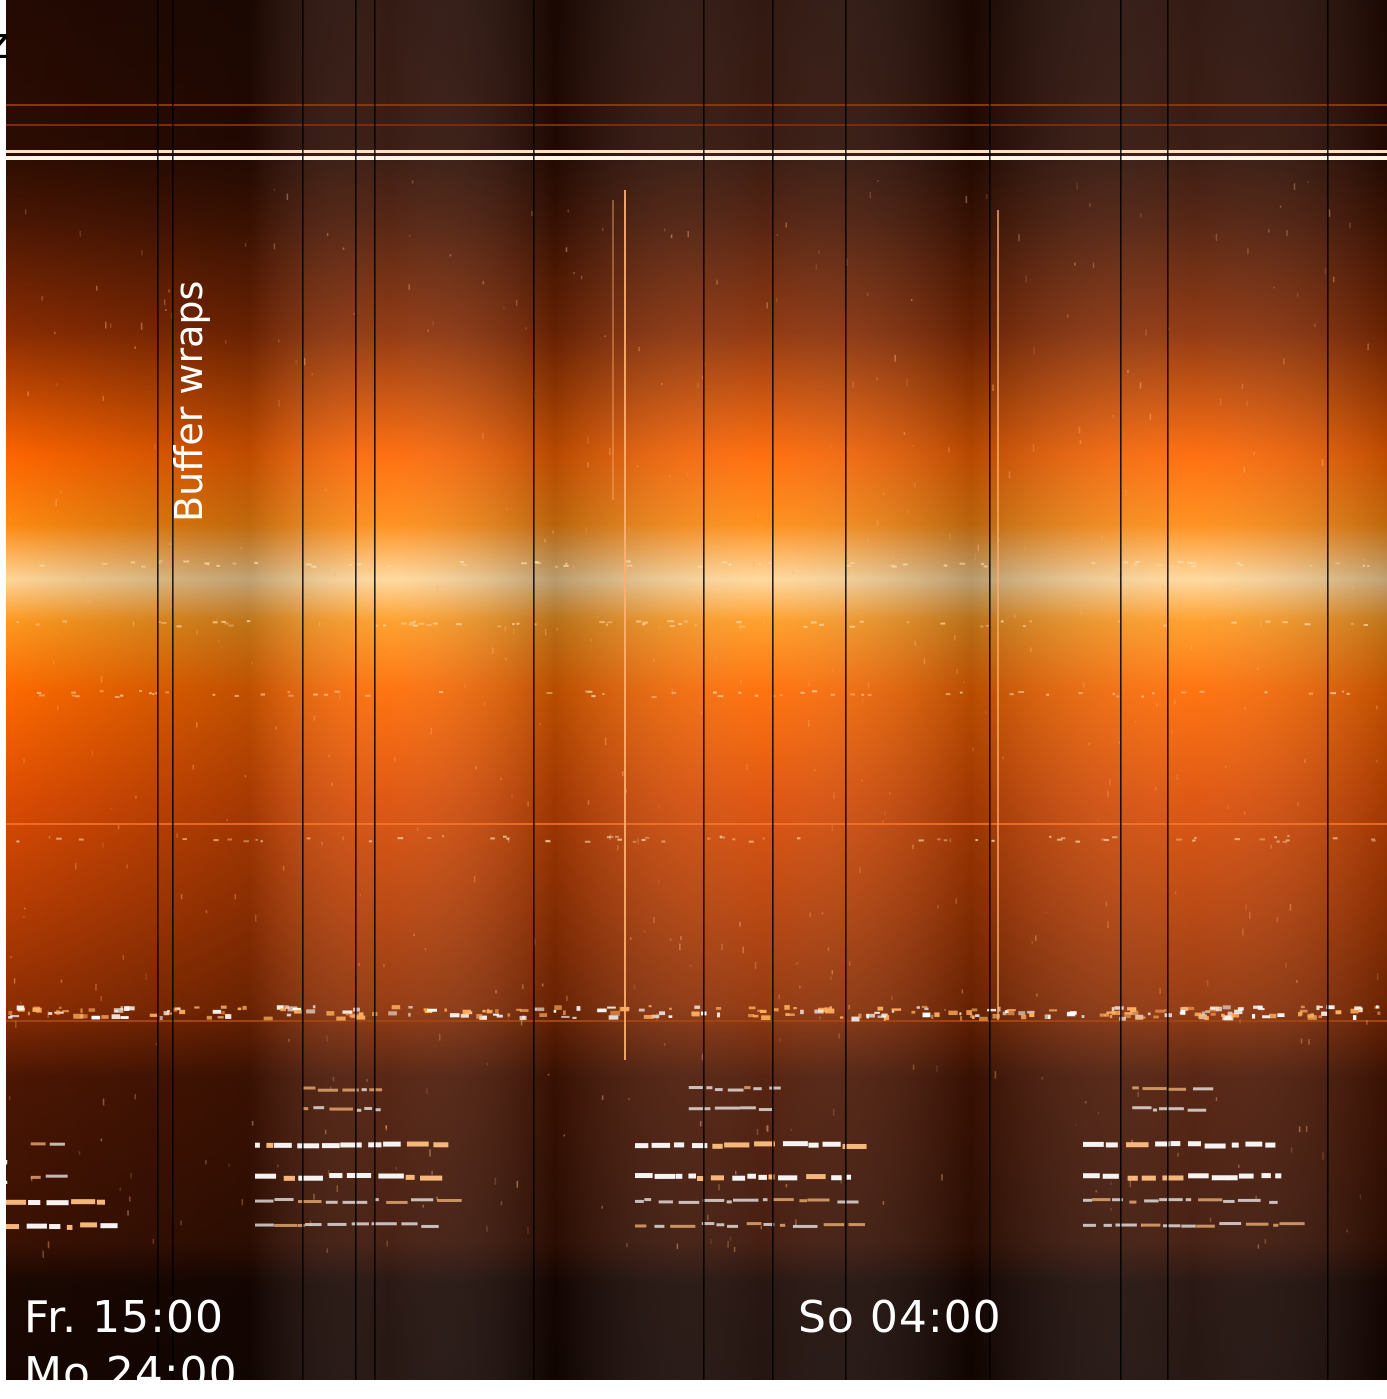 This screenshot has height=1399, width=1387. Describe the element at coordinates (704, 690) in the screenshot. I see `buffer-divider-line` at that location.